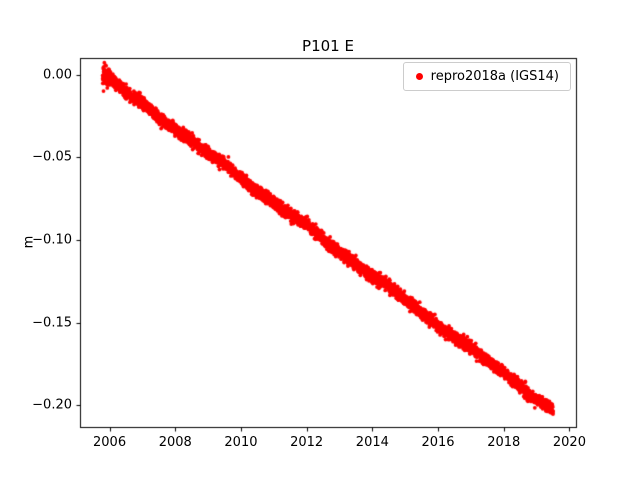 The image size is (640, 480). What do you see at coordinates (241, 442) in the screenshot?
I see `x-tick-label: 2010` at bounding box center [241, 442].